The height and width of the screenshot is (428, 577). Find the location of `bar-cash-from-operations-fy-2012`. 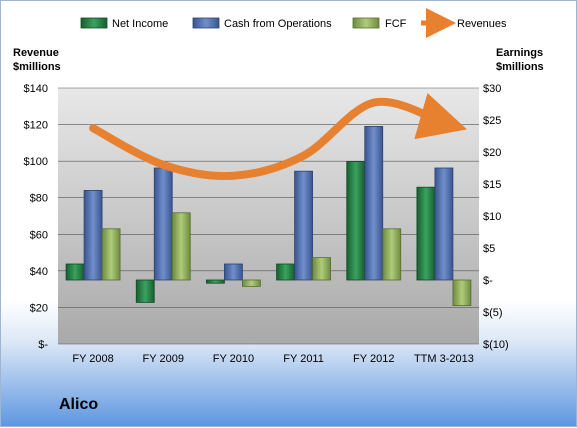

bar-cash-from-operations-fy-2012 is located at coordinates (374, 203).